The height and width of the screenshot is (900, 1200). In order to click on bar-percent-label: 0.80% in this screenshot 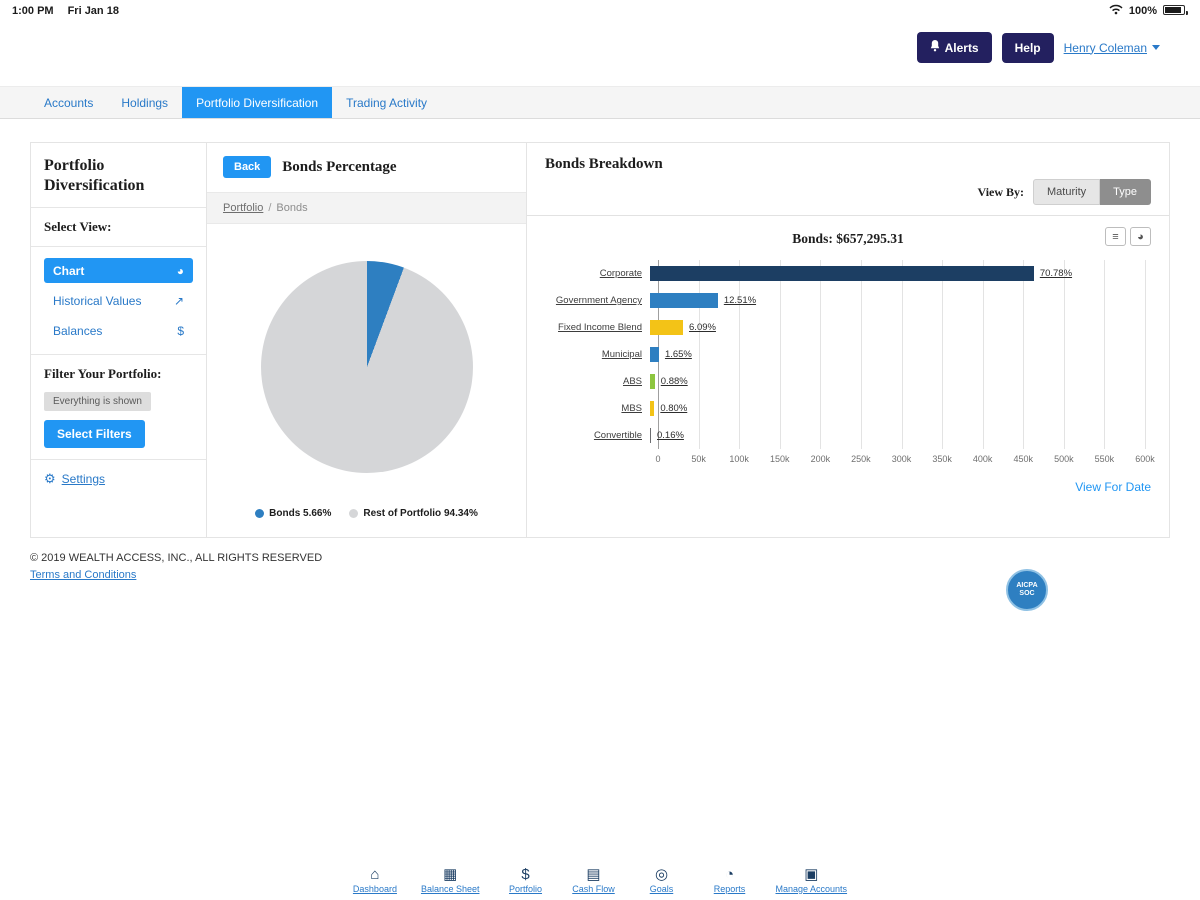, I will do `click(674, 408)`.